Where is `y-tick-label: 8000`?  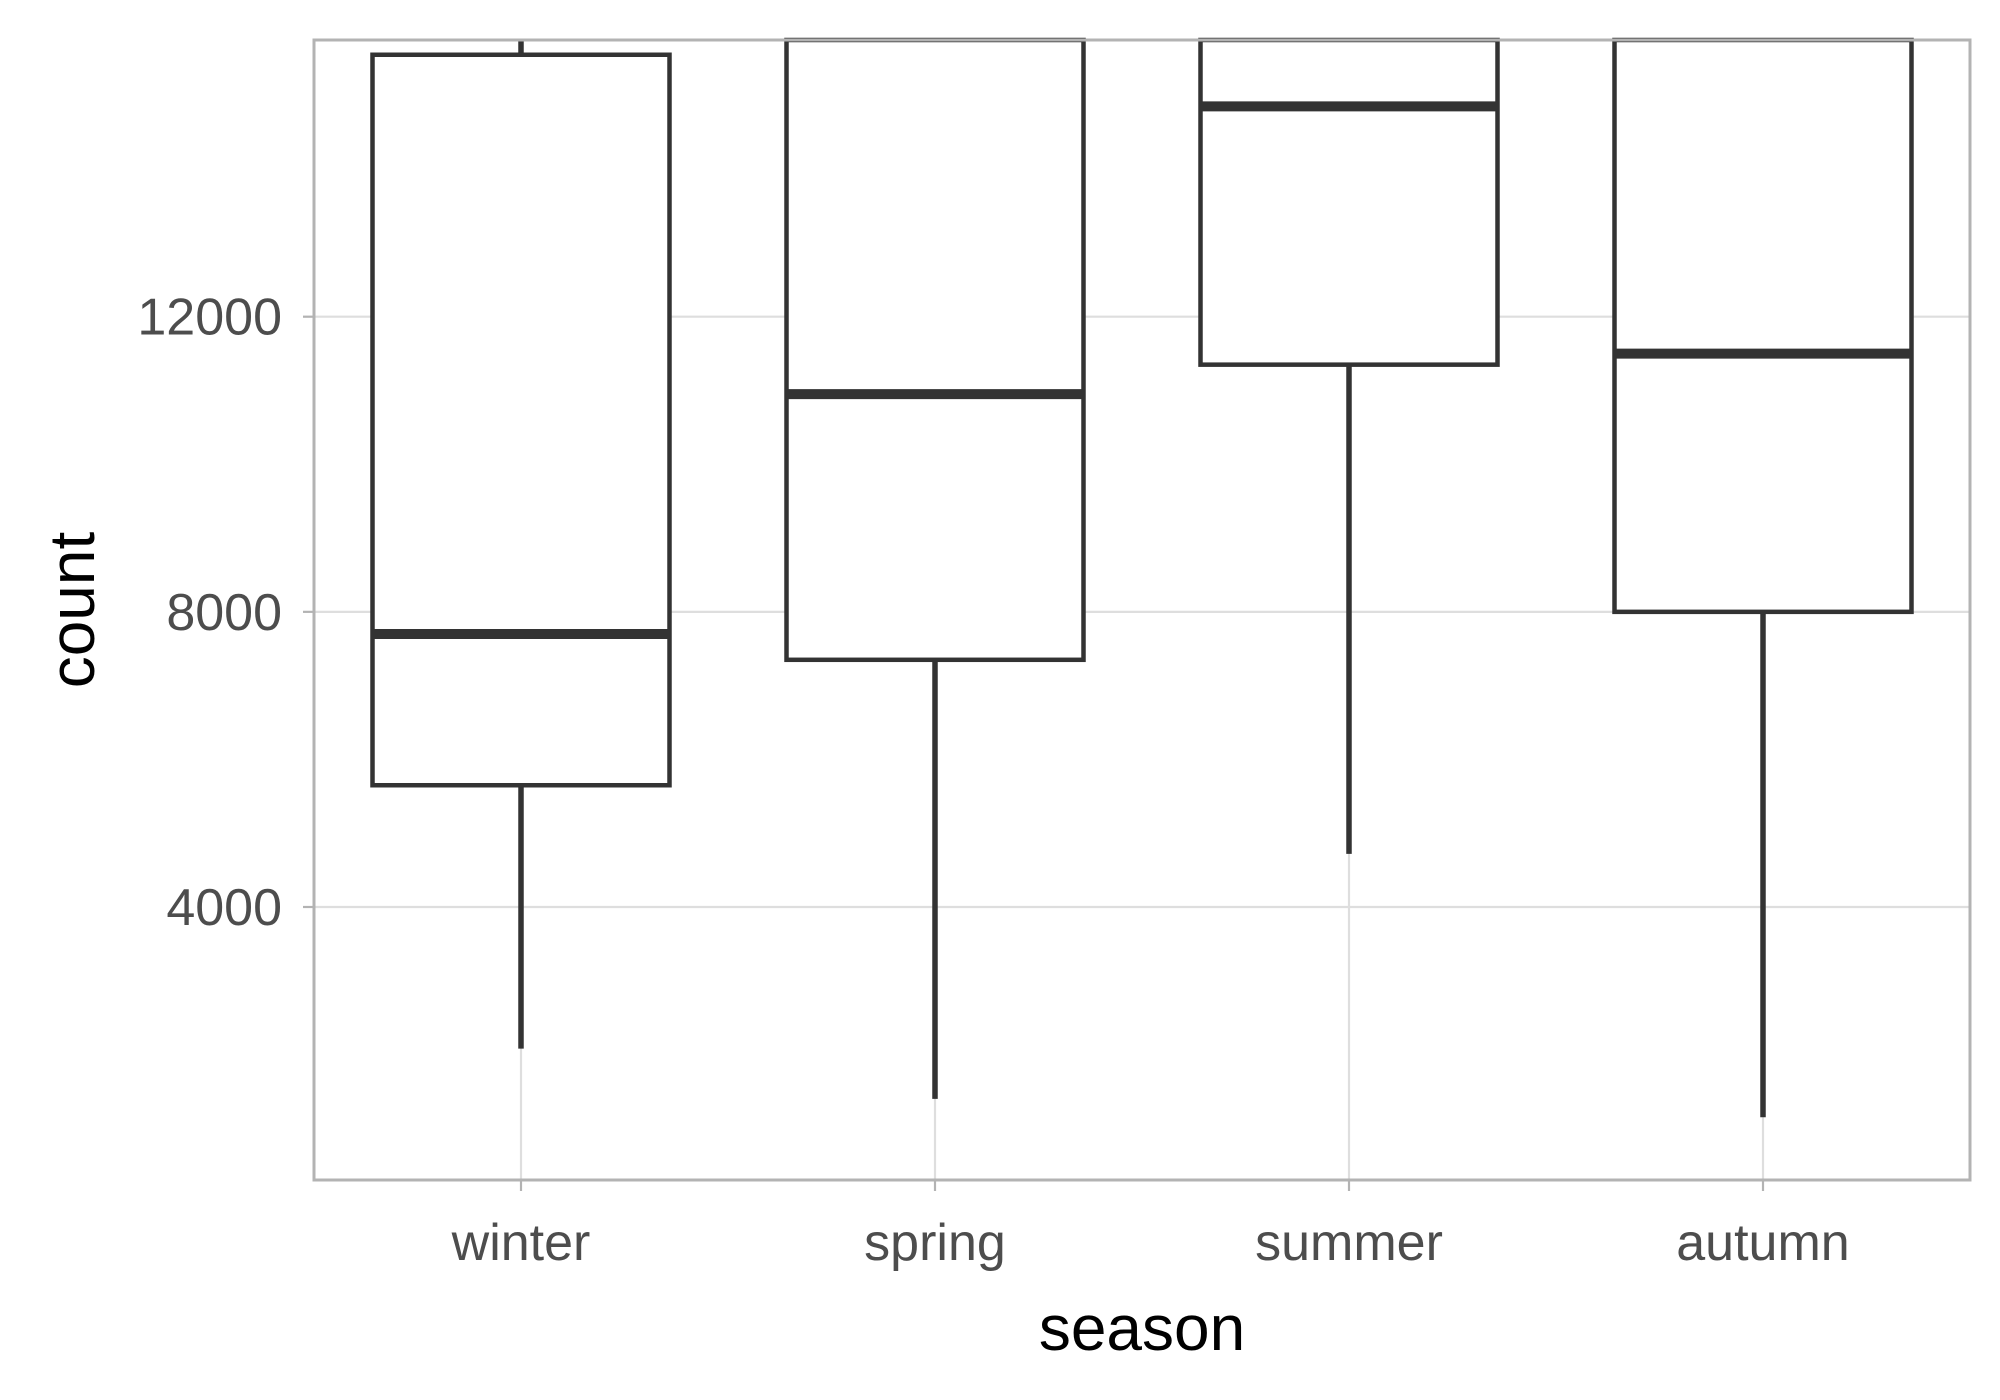
y-tick-label: 8000 is located at coordinates (224, 613).